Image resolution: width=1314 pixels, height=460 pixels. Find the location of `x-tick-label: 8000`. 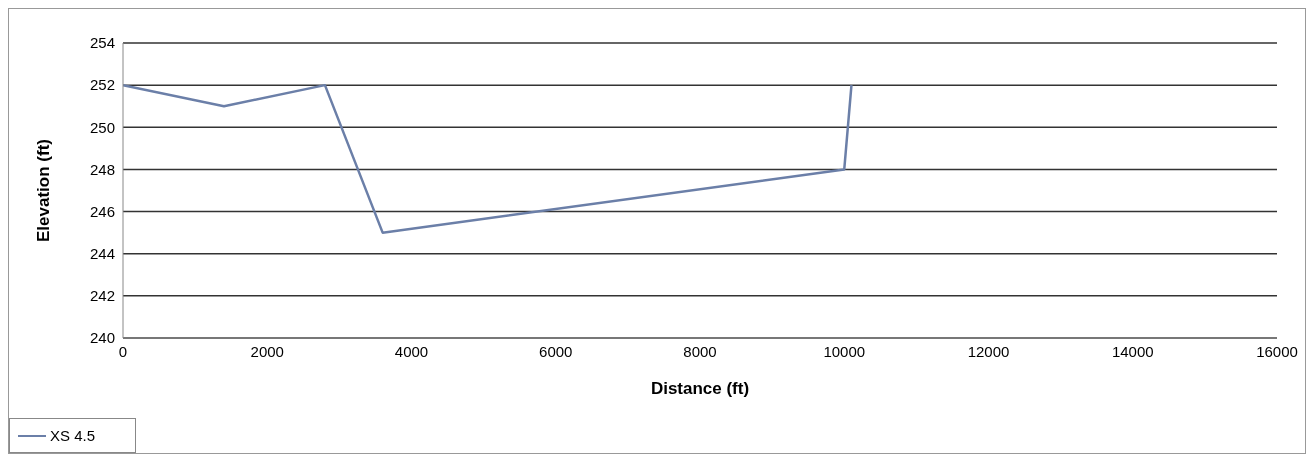

x-tick-label: 8000 is located at coordinates (700, 351).